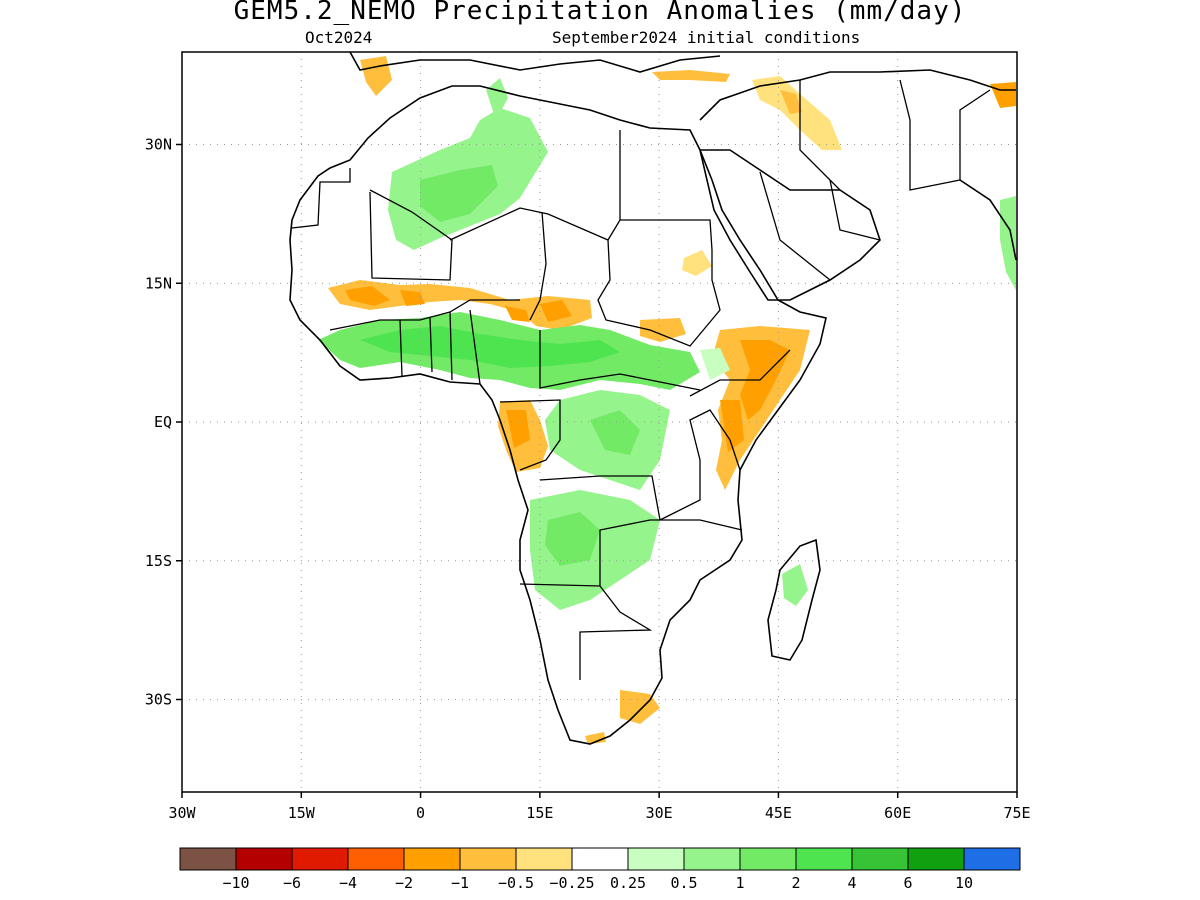 The width and height of the screenshot is (1200, 900). What do you see at coordinates (851, 883) in the screenshot?
I see `colorbar-label: 4` at bounding box center [851, 883].